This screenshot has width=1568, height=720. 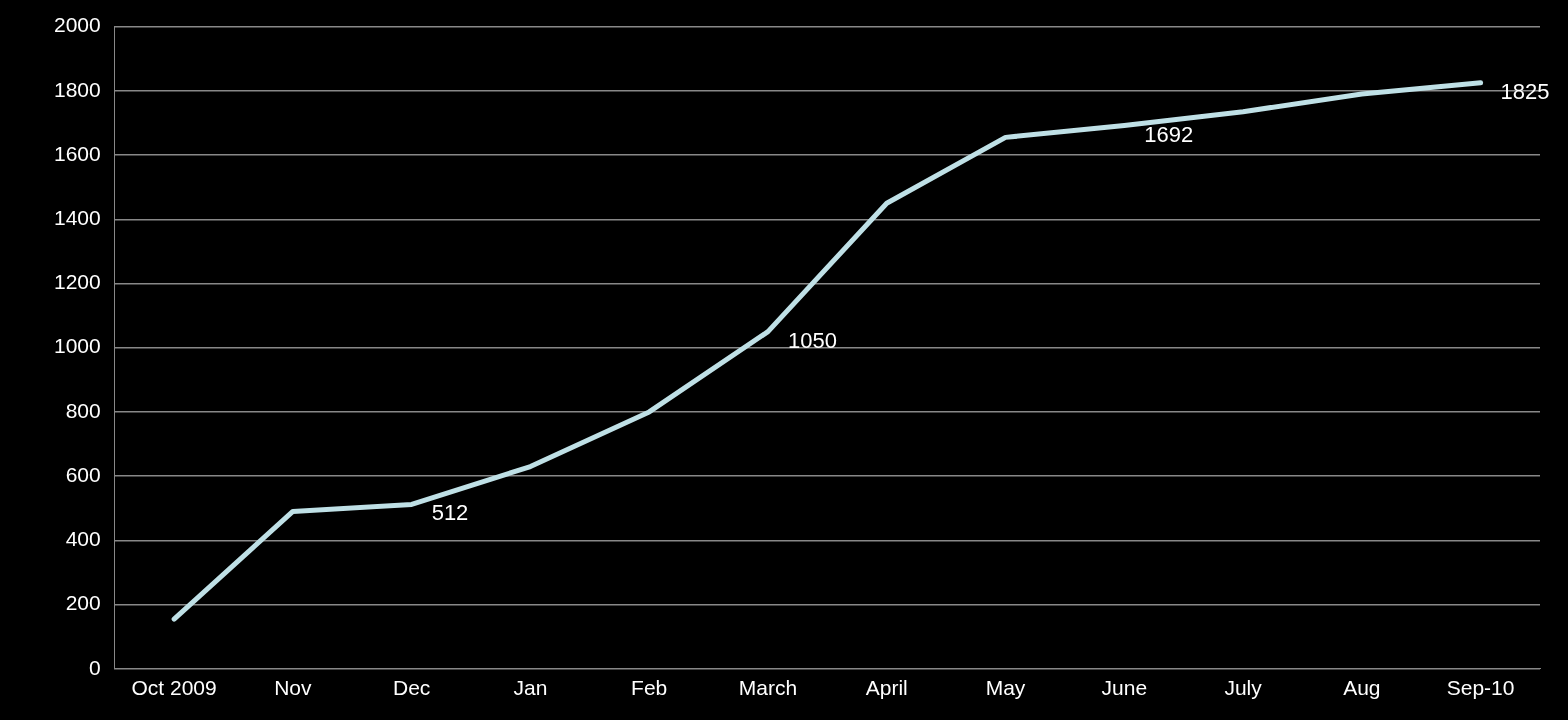 I want to click on y-tick-label: 1400, so click(x=77, y=218).